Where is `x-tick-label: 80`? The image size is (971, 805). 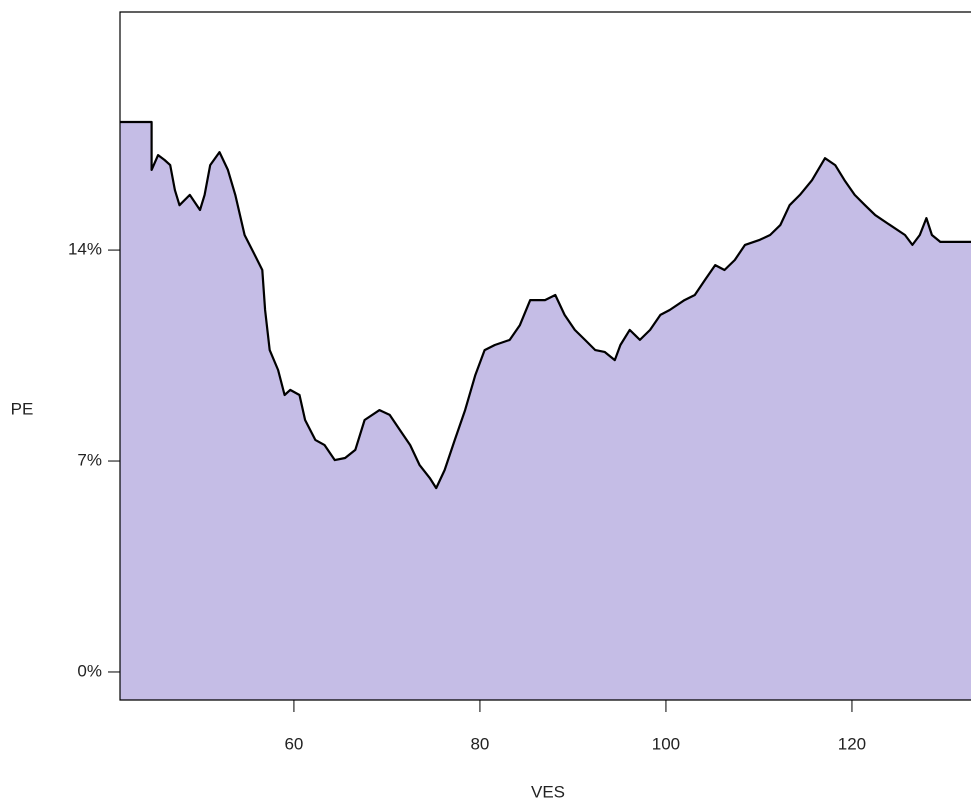 x-tick-label: 80 is located at coordinates (479, 743).